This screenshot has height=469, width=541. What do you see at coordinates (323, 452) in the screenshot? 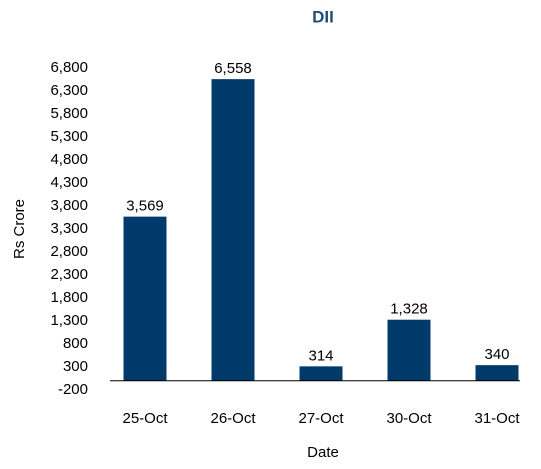
I see `x-axis-label: Date` at bounding box center [323, 452].